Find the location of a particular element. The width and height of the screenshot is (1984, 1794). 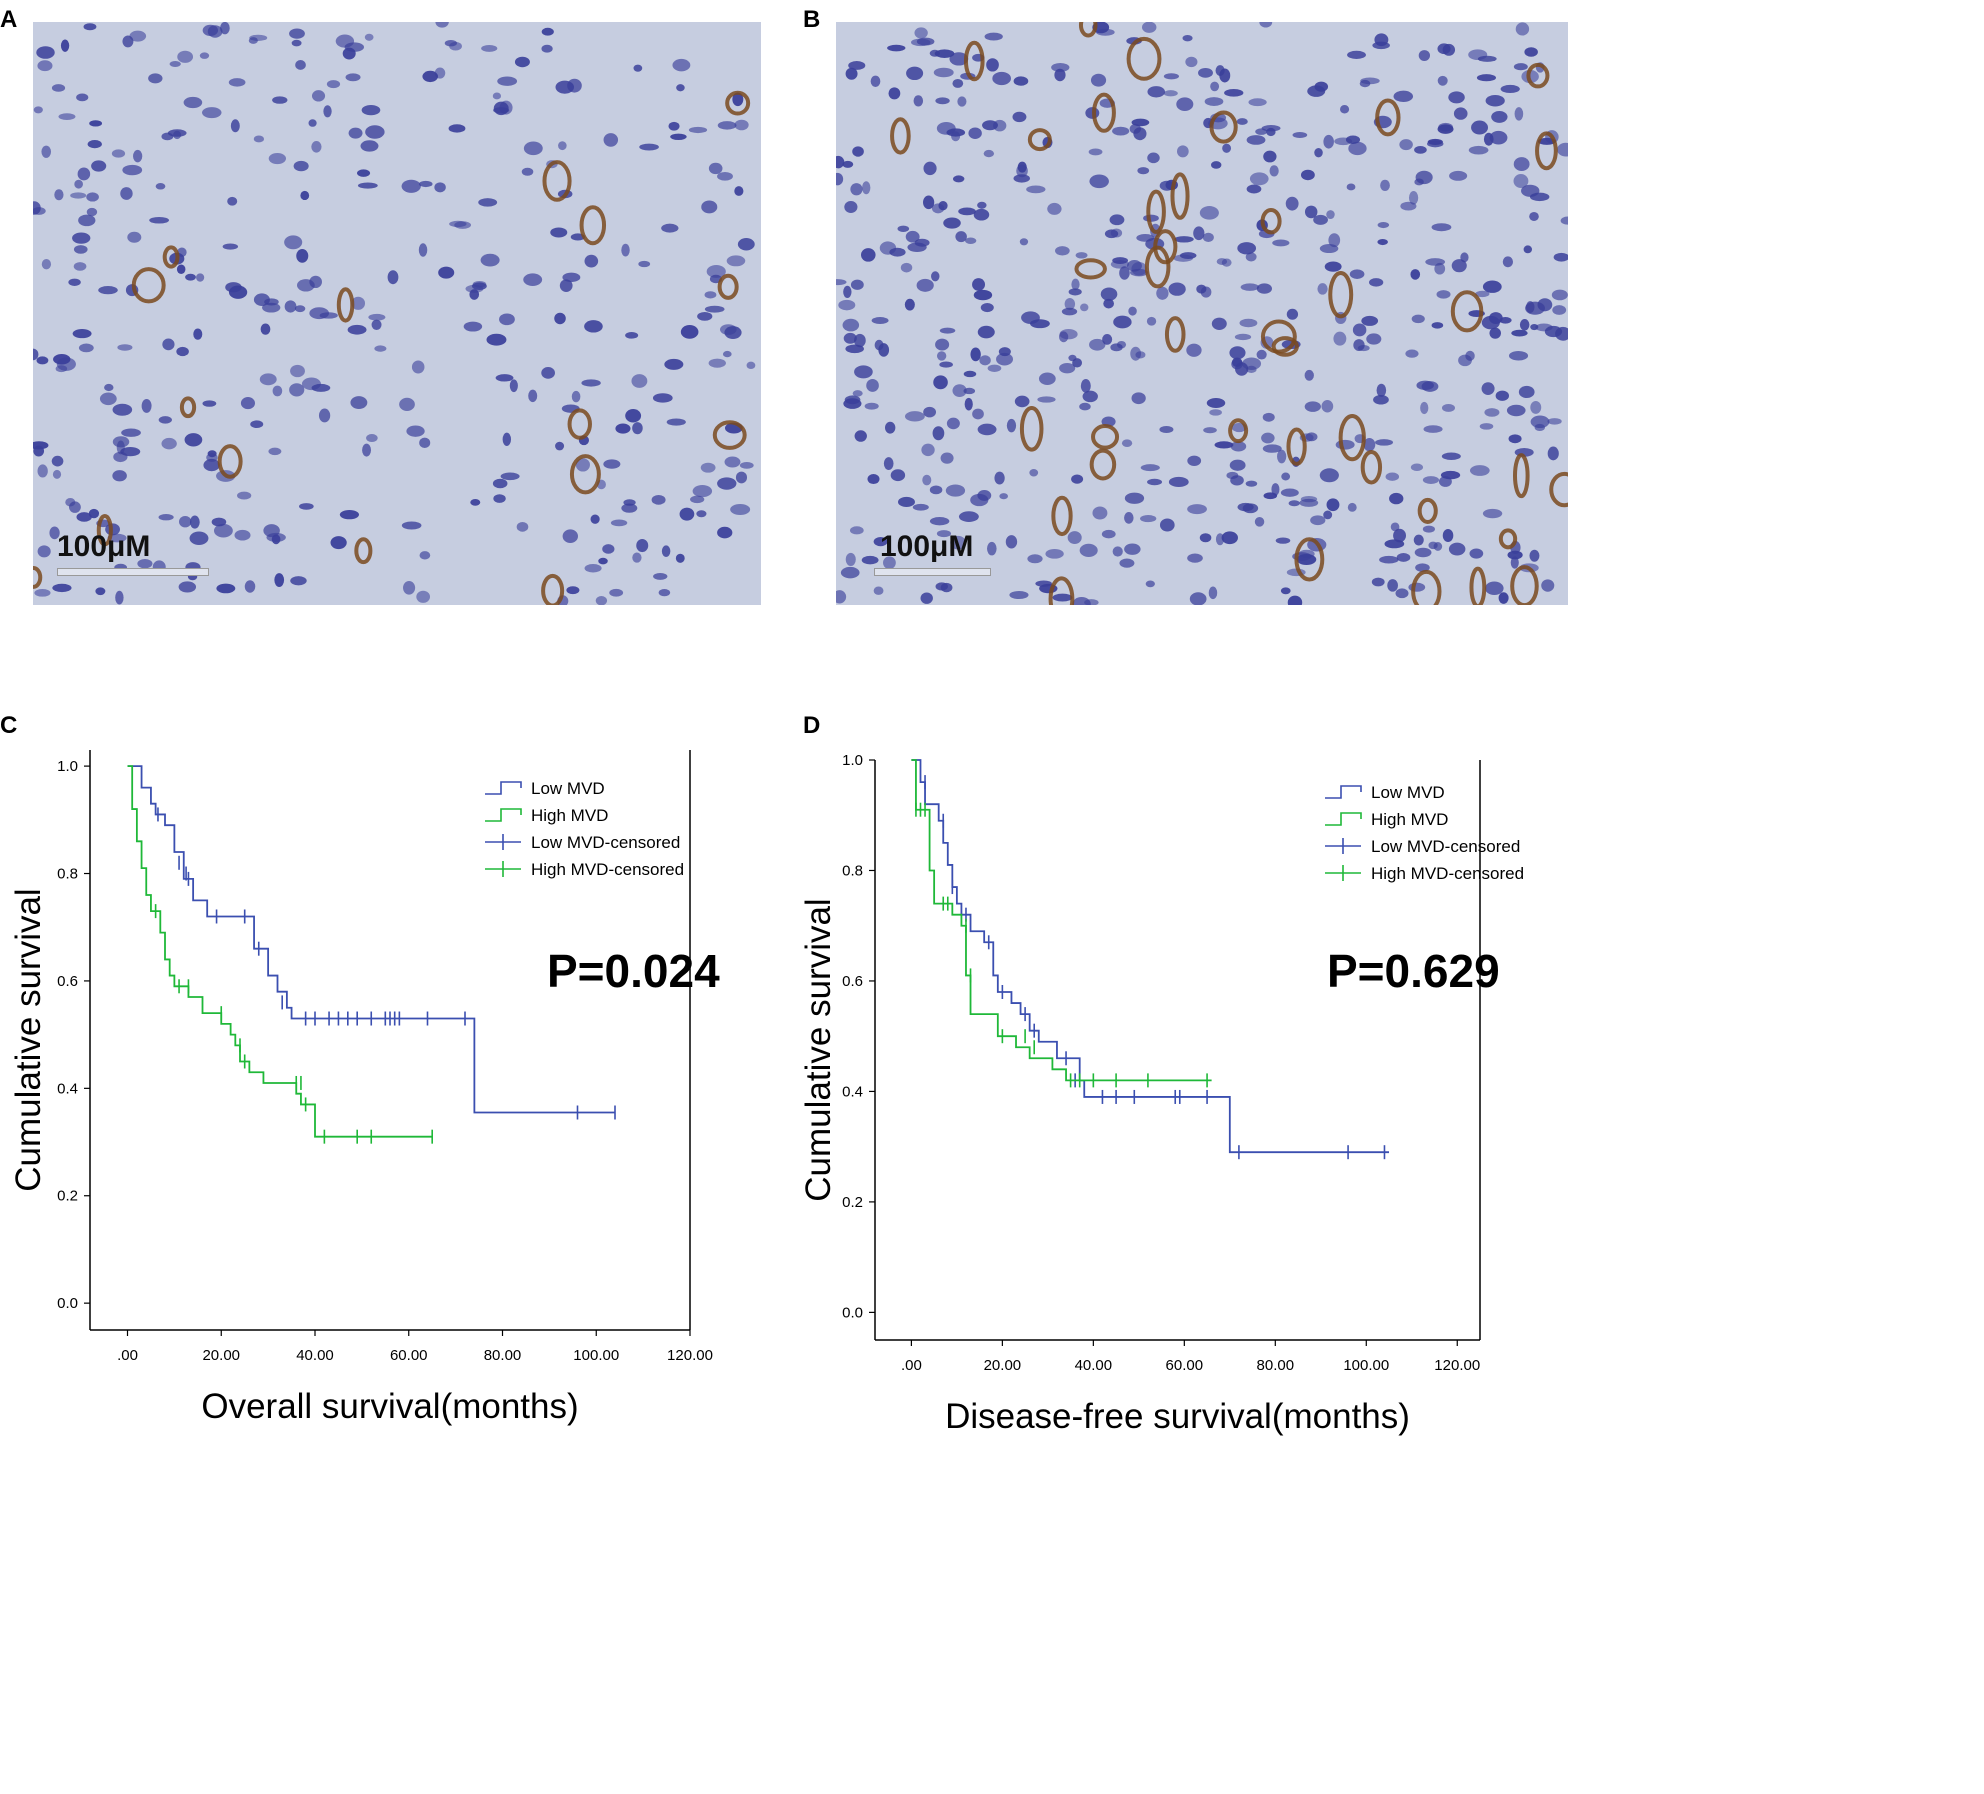

p-value-text: P=0.024 is located at coordinates (633, 971).